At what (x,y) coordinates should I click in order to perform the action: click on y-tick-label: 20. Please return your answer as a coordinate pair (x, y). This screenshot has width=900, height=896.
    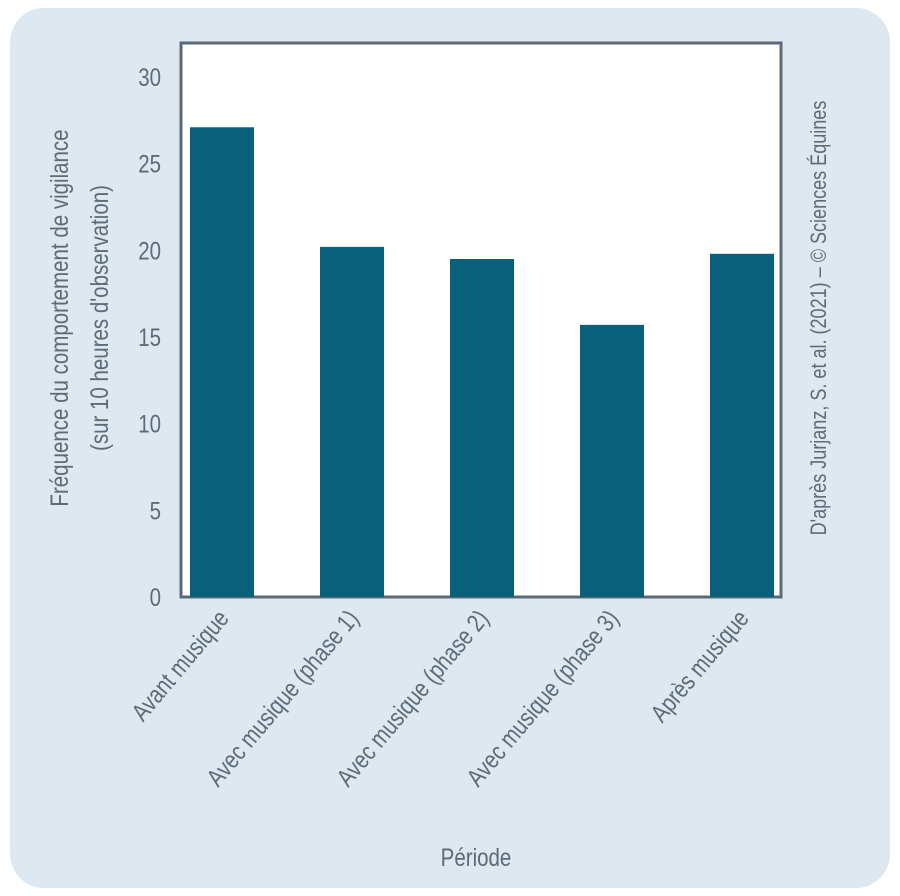
    Looking at the image, I should click on (149, 250).